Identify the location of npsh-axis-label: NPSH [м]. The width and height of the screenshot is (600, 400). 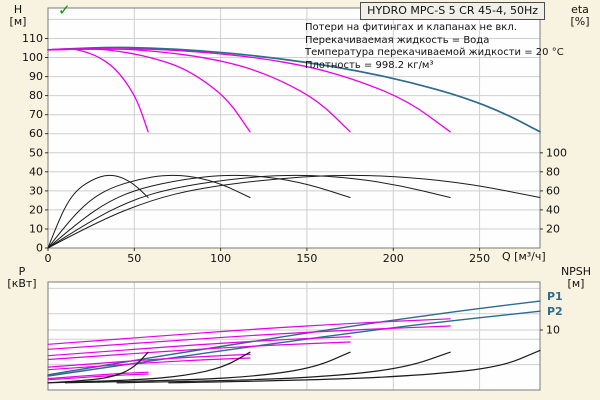
(576, 278).